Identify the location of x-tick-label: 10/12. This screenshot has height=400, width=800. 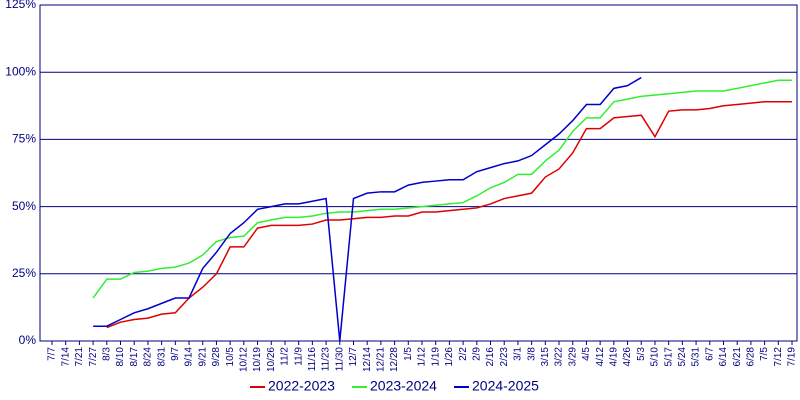
(243, 359).